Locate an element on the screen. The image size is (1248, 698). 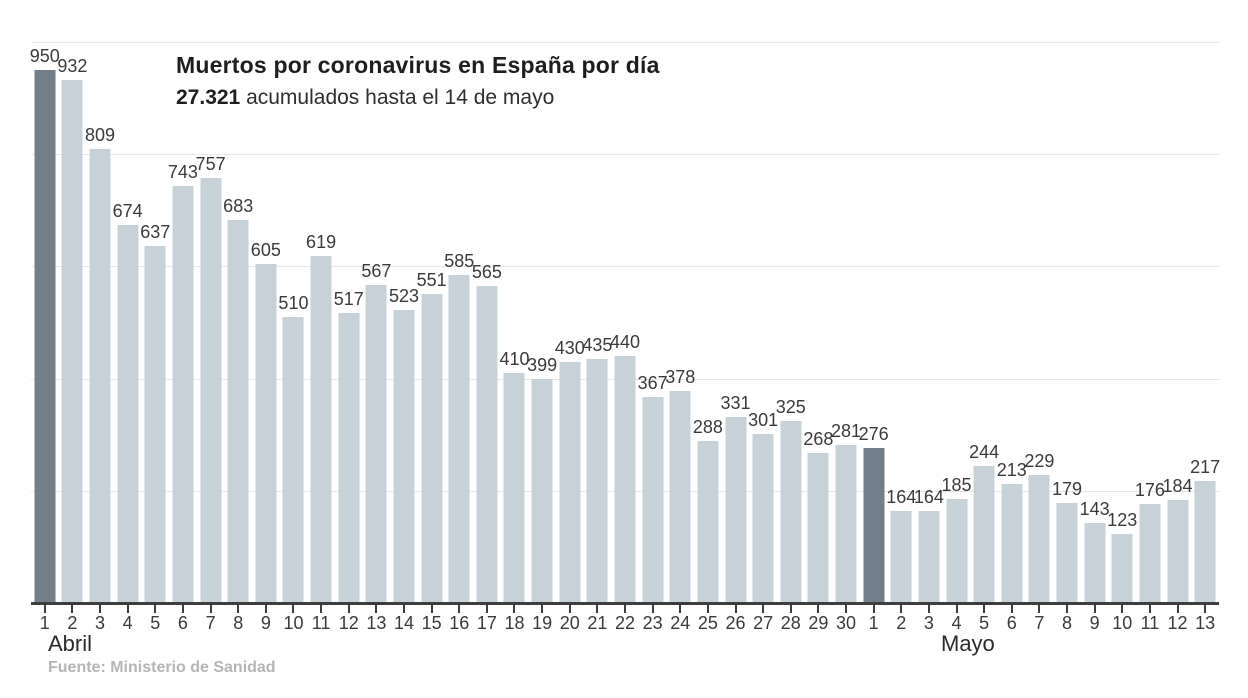
bar-slot-abril-14: 523 is located at coordinates (403, 322).